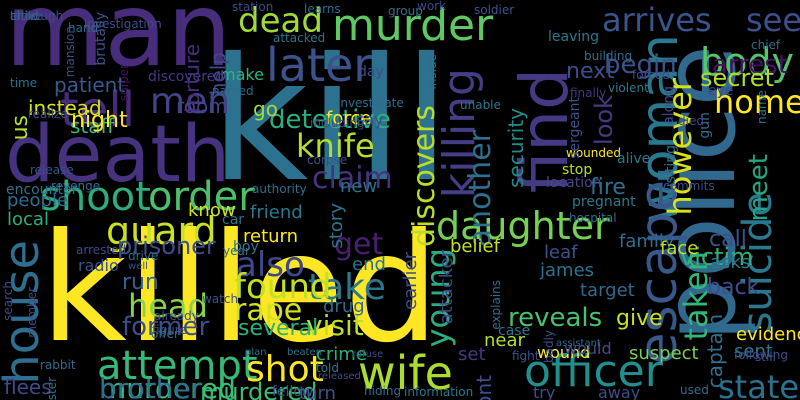 The width and height of the screenshot is (800, 400). Describe the element at coordinates (504, 340) in the screenshot. I see `cloud-word: near` at that location.